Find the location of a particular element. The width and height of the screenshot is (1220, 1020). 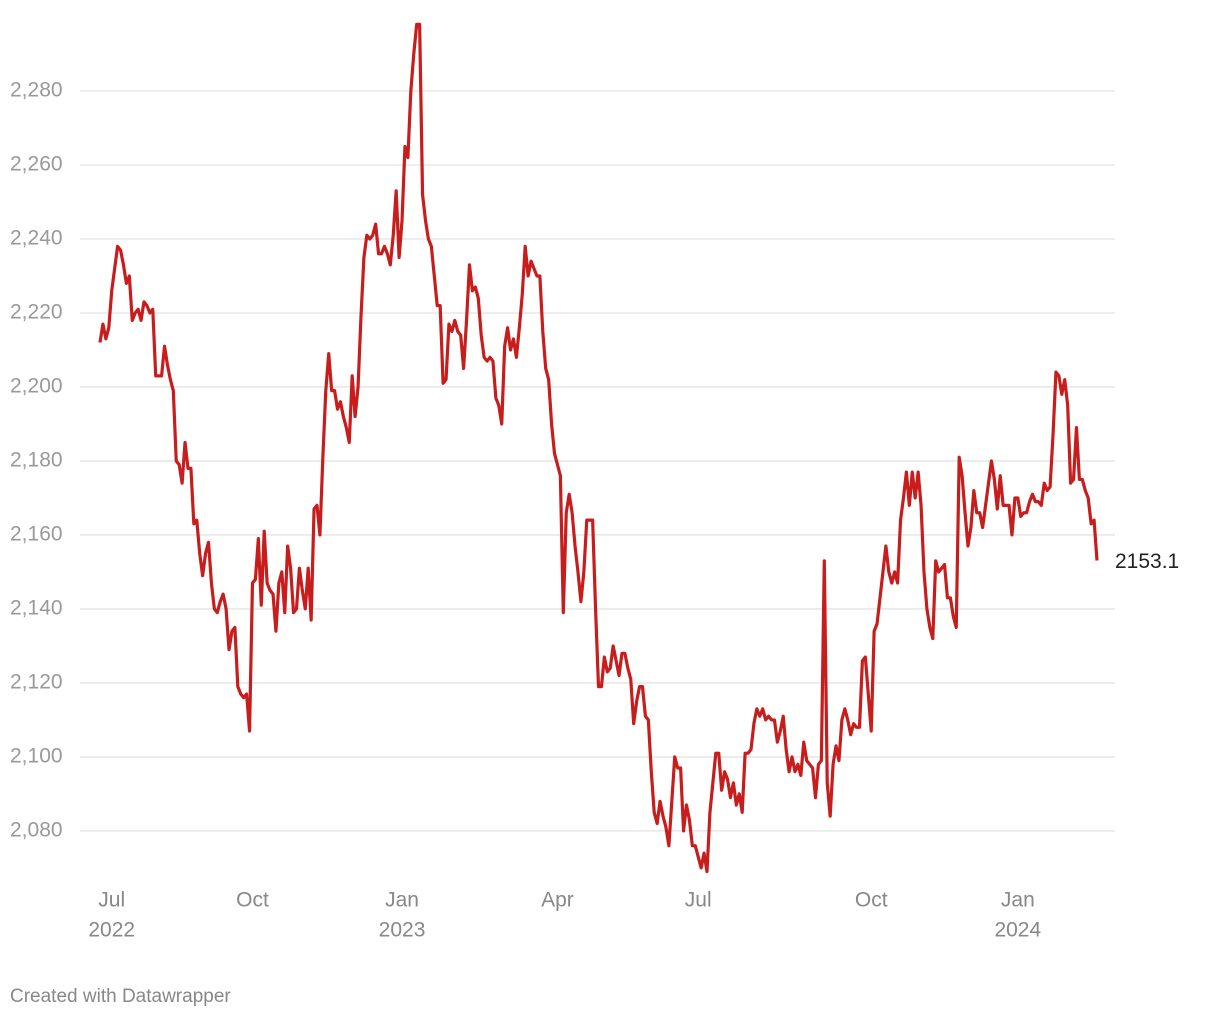

end-label: 2153.1 is located at coordinates (1147, 561).